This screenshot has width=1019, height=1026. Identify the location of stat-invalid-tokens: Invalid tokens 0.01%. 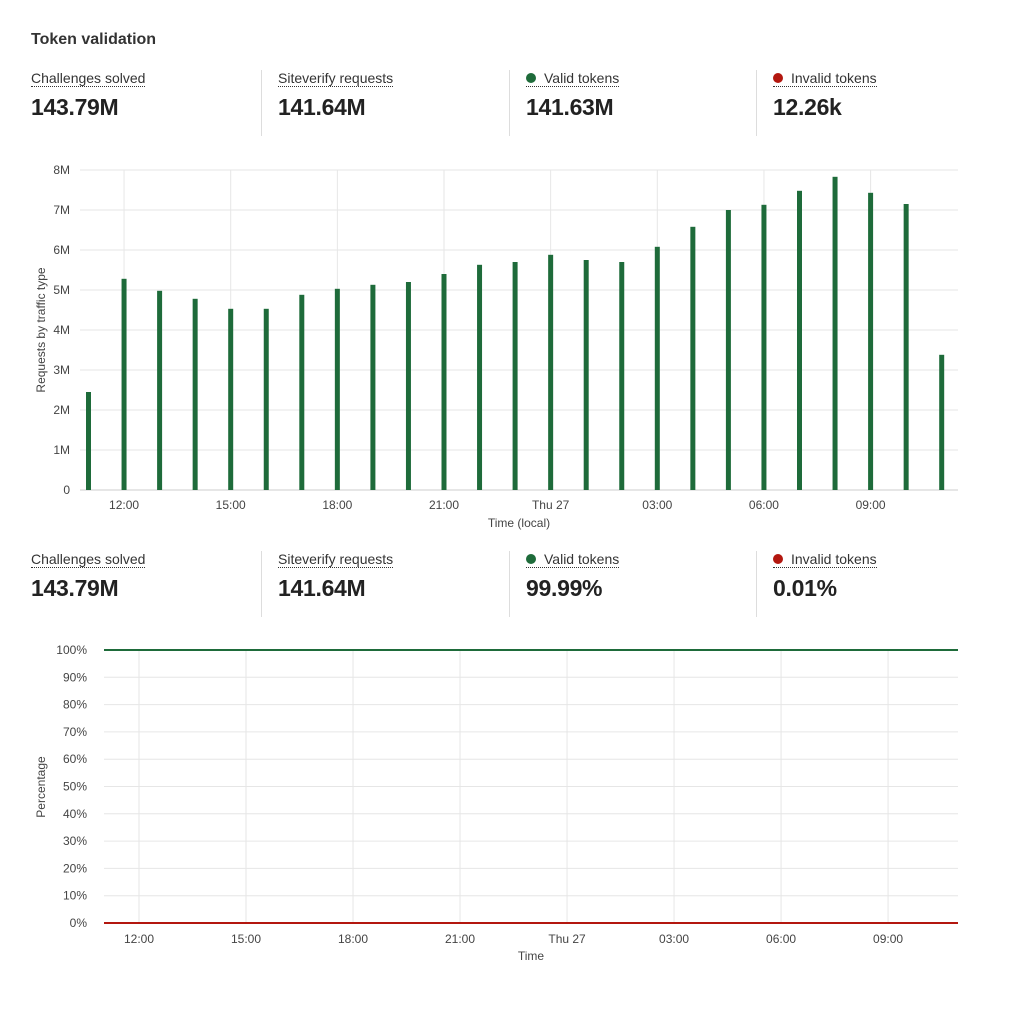
(825, 584).